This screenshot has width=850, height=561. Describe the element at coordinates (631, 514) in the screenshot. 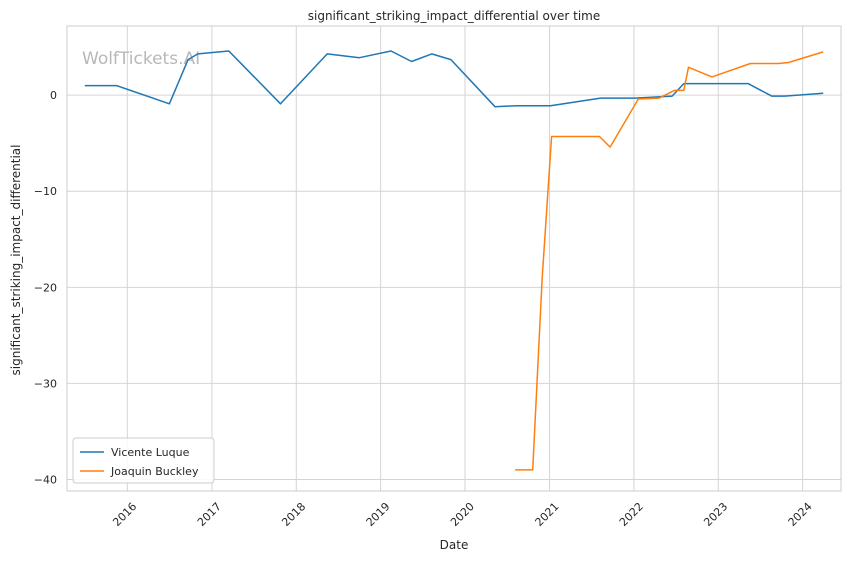

I see `x-tick-label: 2022` at that location.